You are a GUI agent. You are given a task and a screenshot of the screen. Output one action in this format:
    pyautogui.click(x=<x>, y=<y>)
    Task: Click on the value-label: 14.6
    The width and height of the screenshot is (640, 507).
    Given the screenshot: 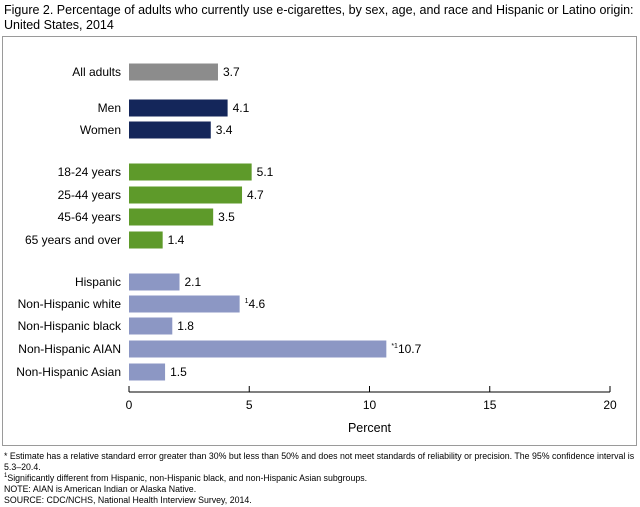 What is the action you would take?
    pyautogui.click(x=255, y=304)
    